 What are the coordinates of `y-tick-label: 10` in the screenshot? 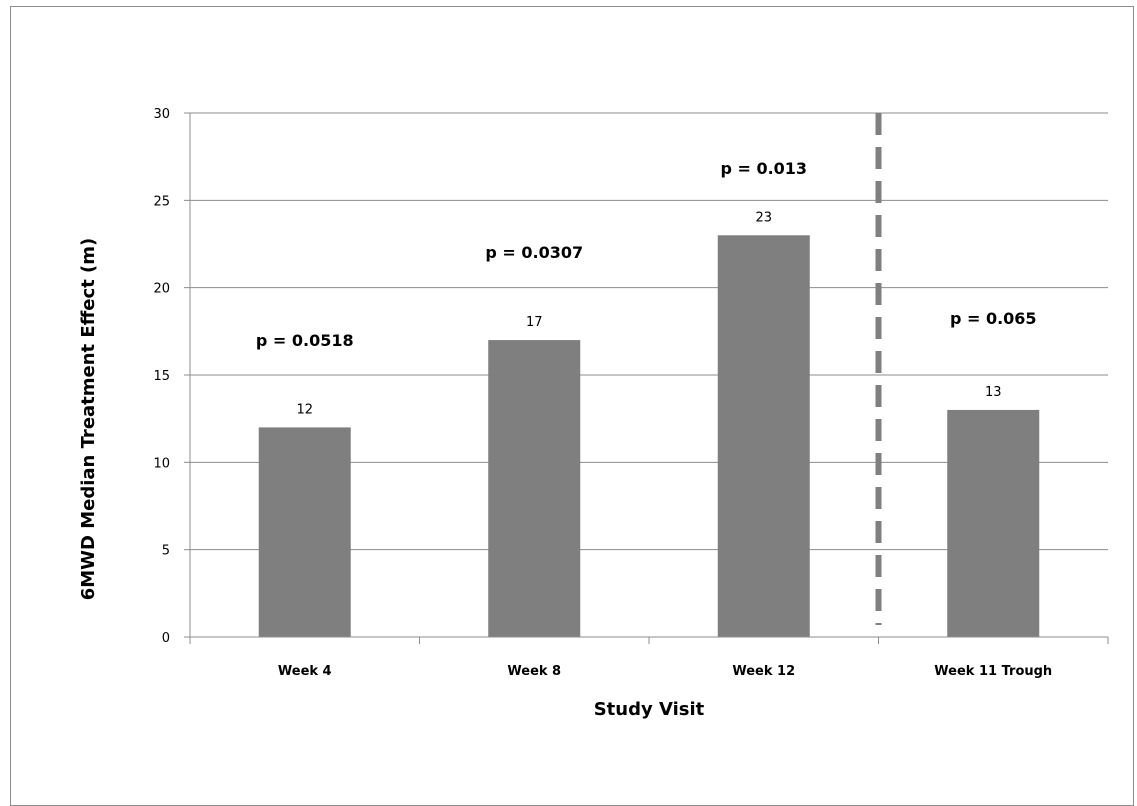 It's located at (161, 463).